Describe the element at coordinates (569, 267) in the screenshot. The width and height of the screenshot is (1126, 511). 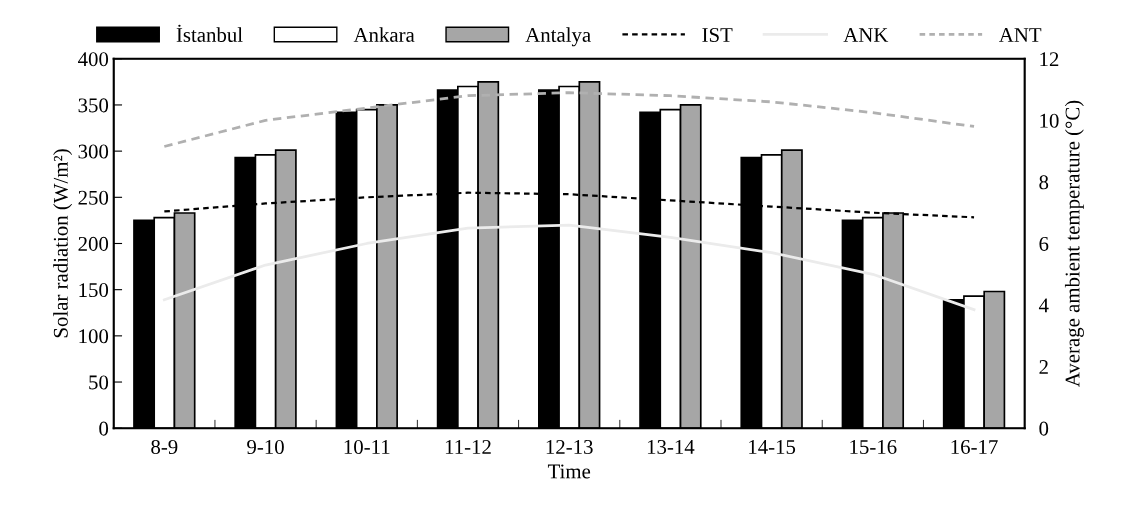
I see `line-series` at that location.